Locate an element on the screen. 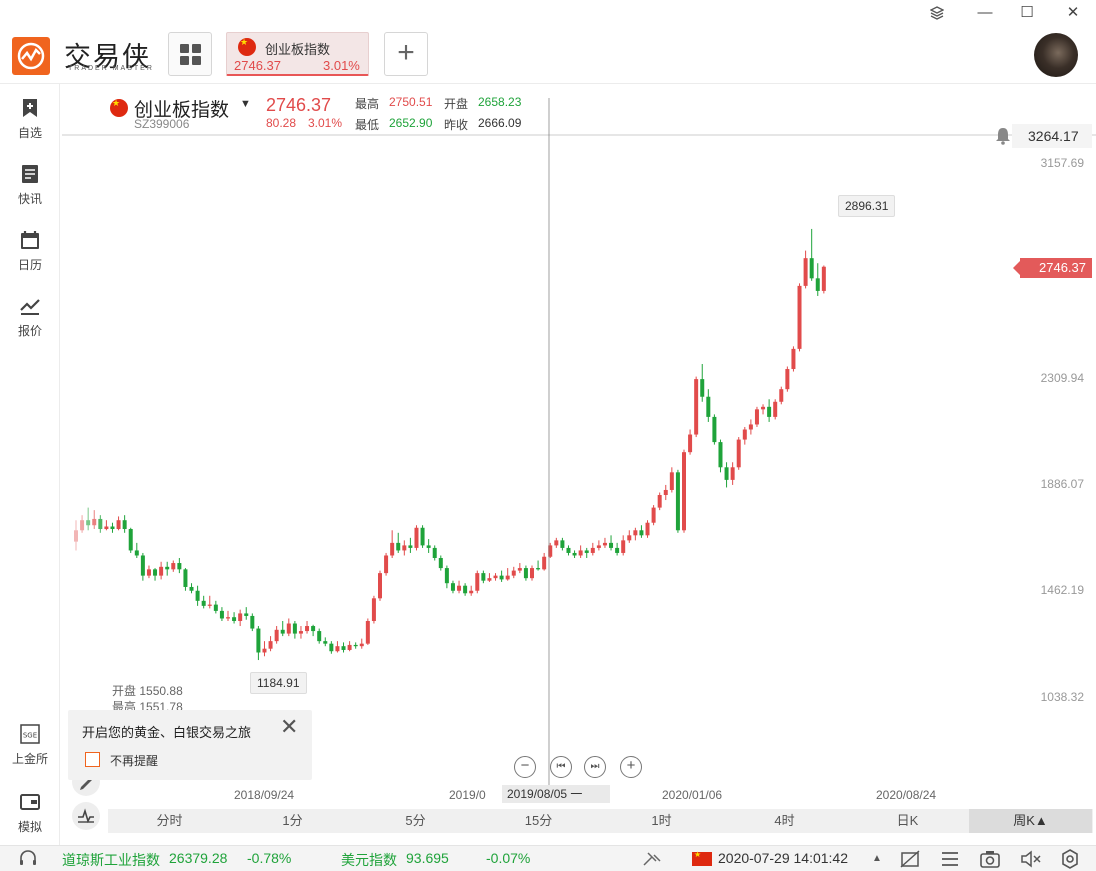 The image size is (1096, 871). layers-icon is located at coordinates (937, 13).